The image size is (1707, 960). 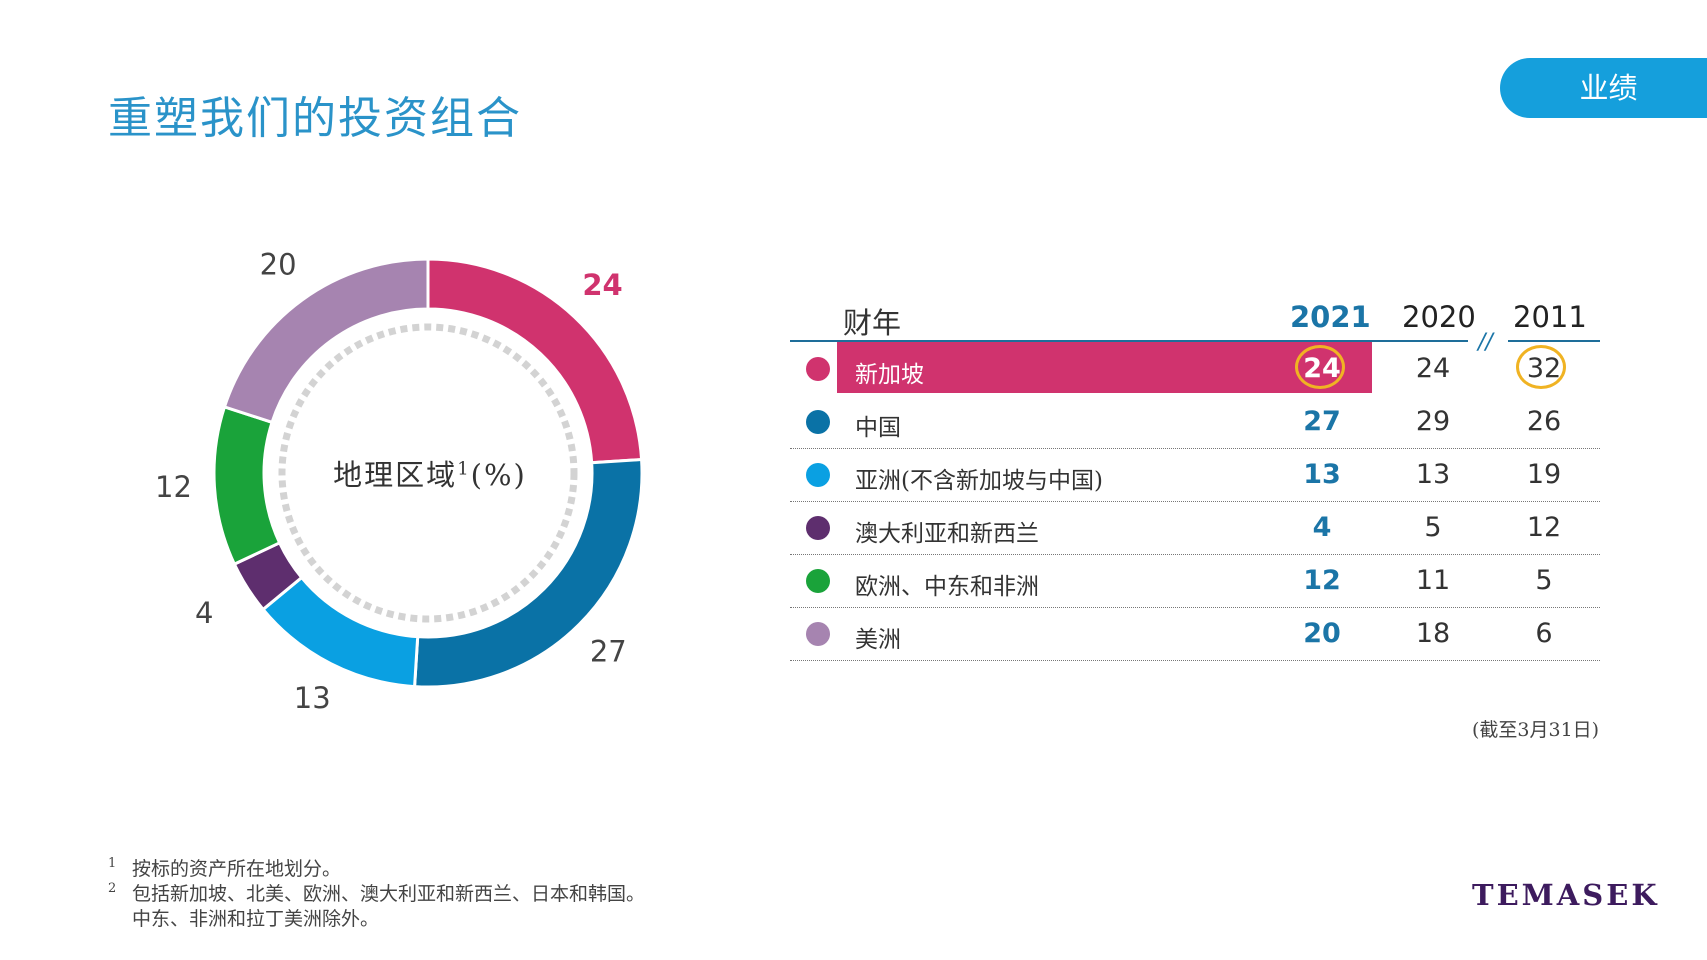 I want to click on table-row: 亚洲(不含新加坡与中国) 13 13 19, so click(x=1195, y=475).